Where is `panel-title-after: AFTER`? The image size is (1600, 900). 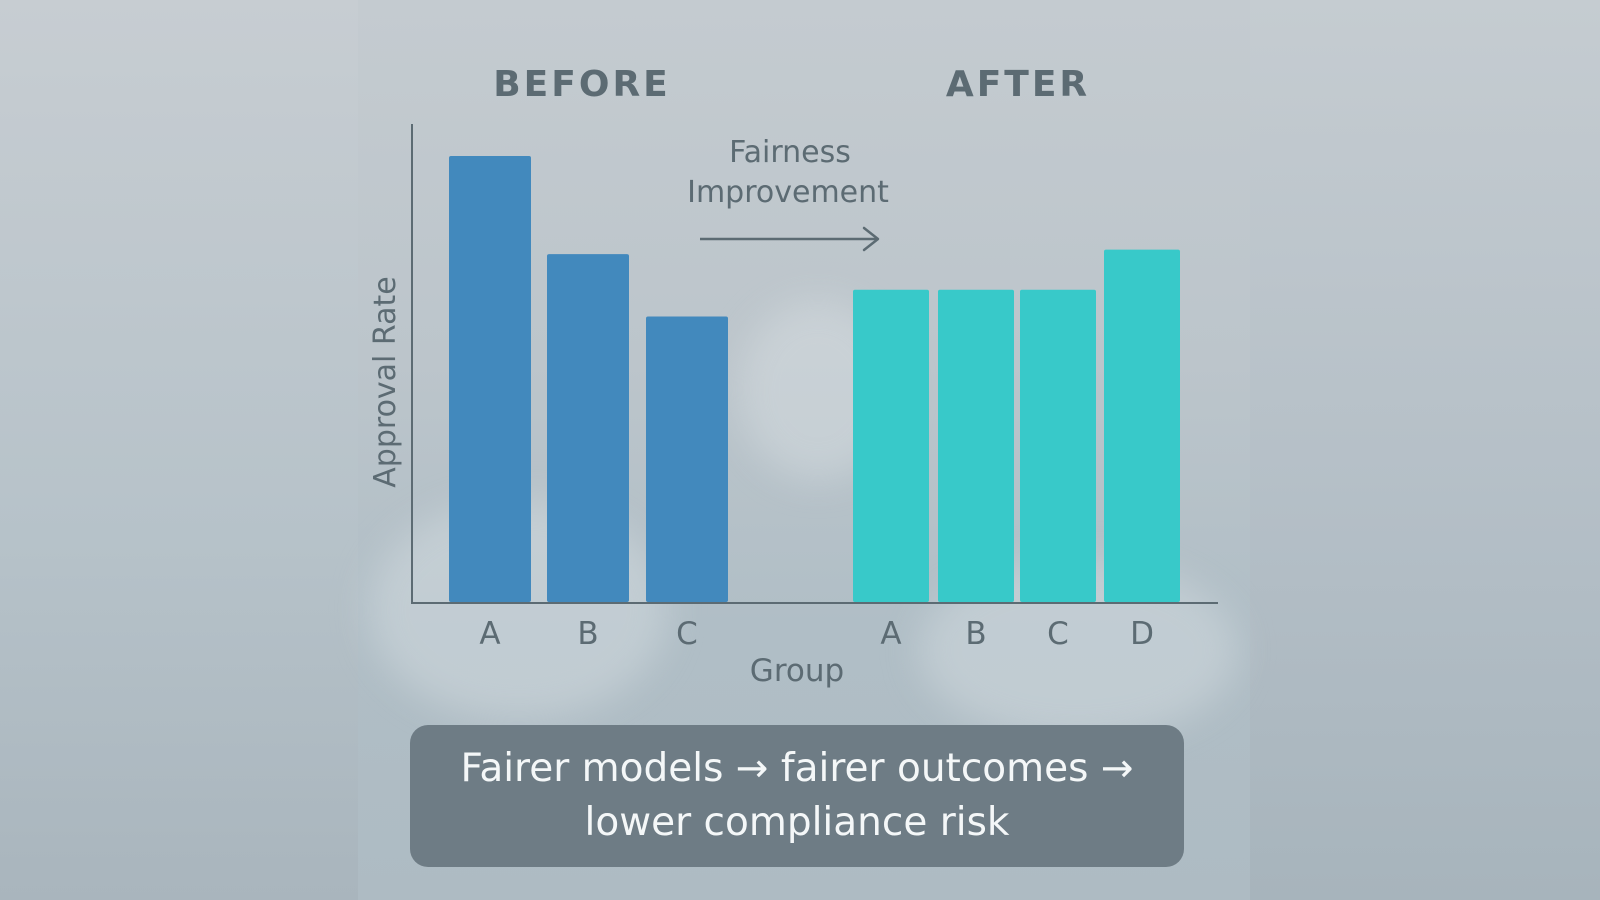 panel-title-after: AFTER is located at coordinates (1018, 84).